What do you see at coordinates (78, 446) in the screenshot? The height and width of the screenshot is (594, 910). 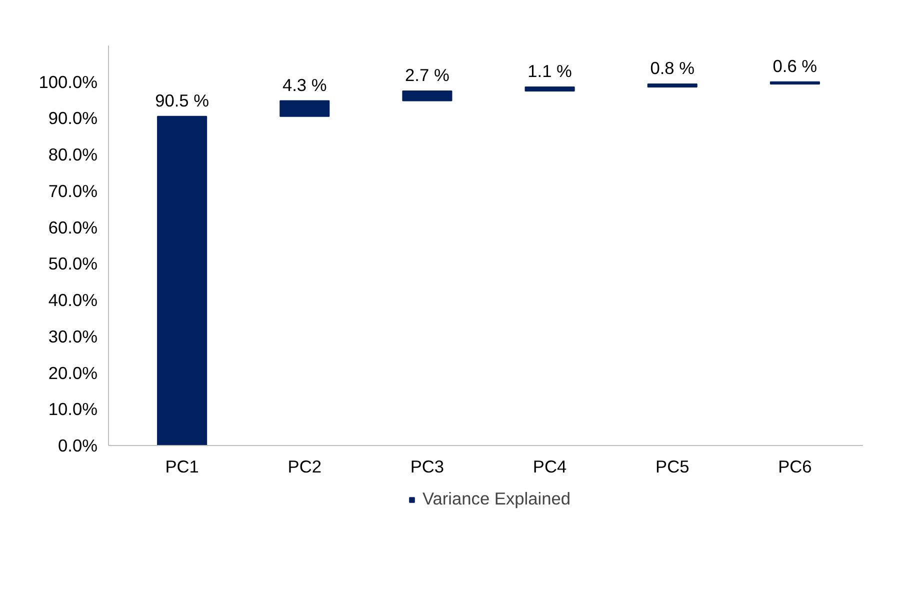 I see `y-tick-label: 0.0%` at bounding box center [78, 446].